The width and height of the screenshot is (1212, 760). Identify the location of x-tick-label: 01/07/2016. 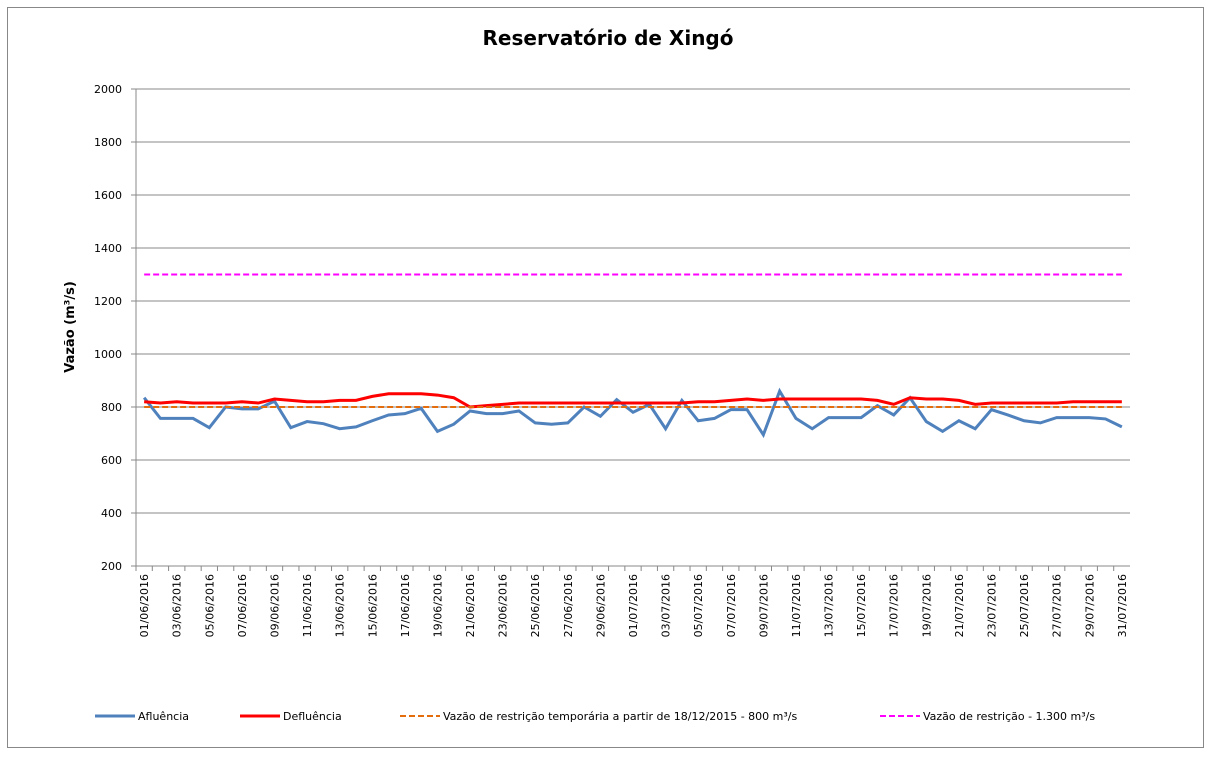
(633, 605).